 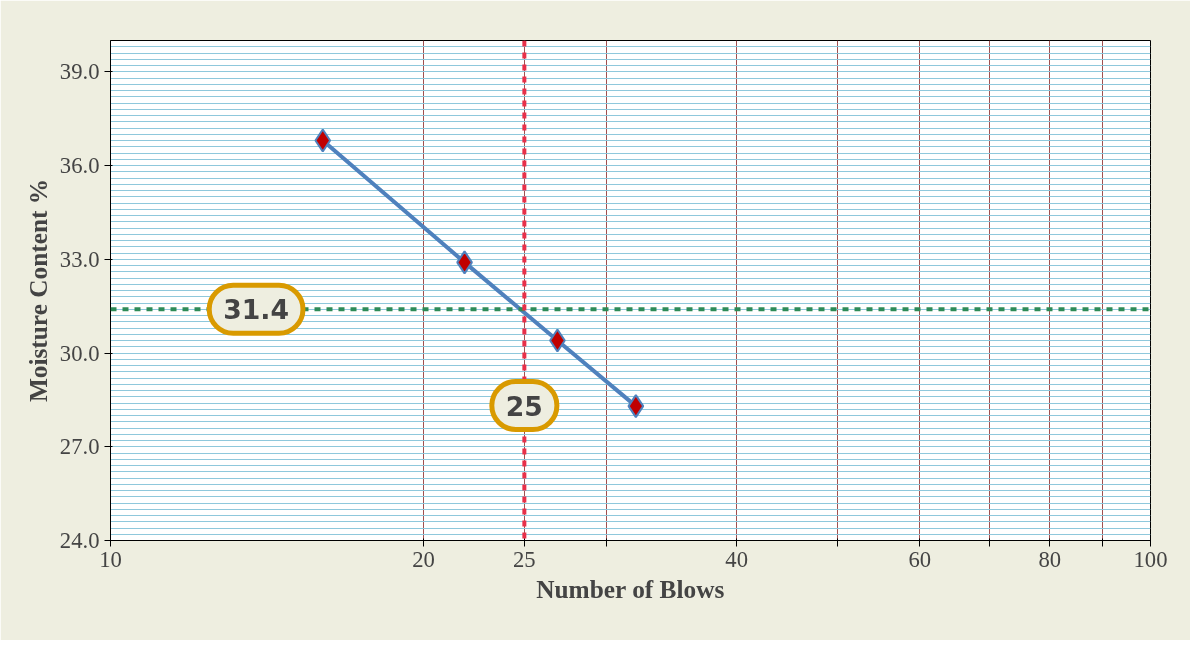 What do you see at coordinates (37, 290) in the screenshot?
I see `y-axis-title: Moisture Content %` at bounding box center [37, 290].